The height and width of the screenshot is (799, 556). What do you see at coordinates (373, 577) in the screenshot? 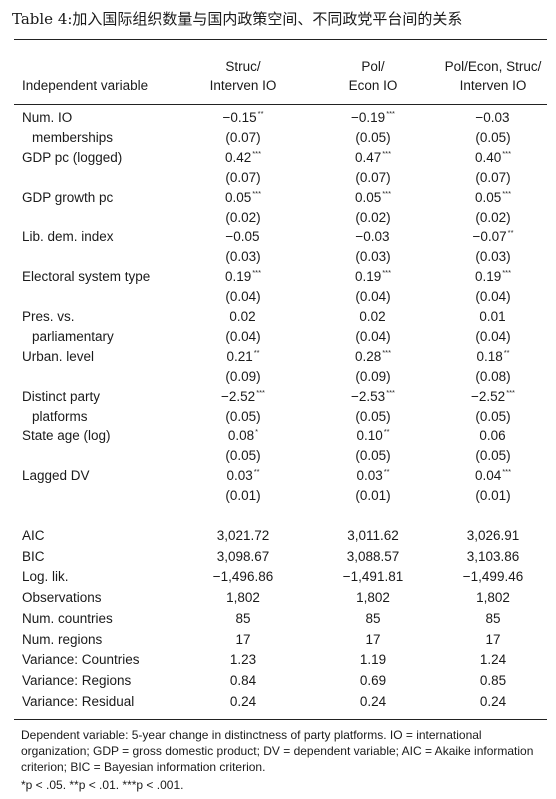
I see `statistic-value: −1,491.81` at bounding box center [373, 577].